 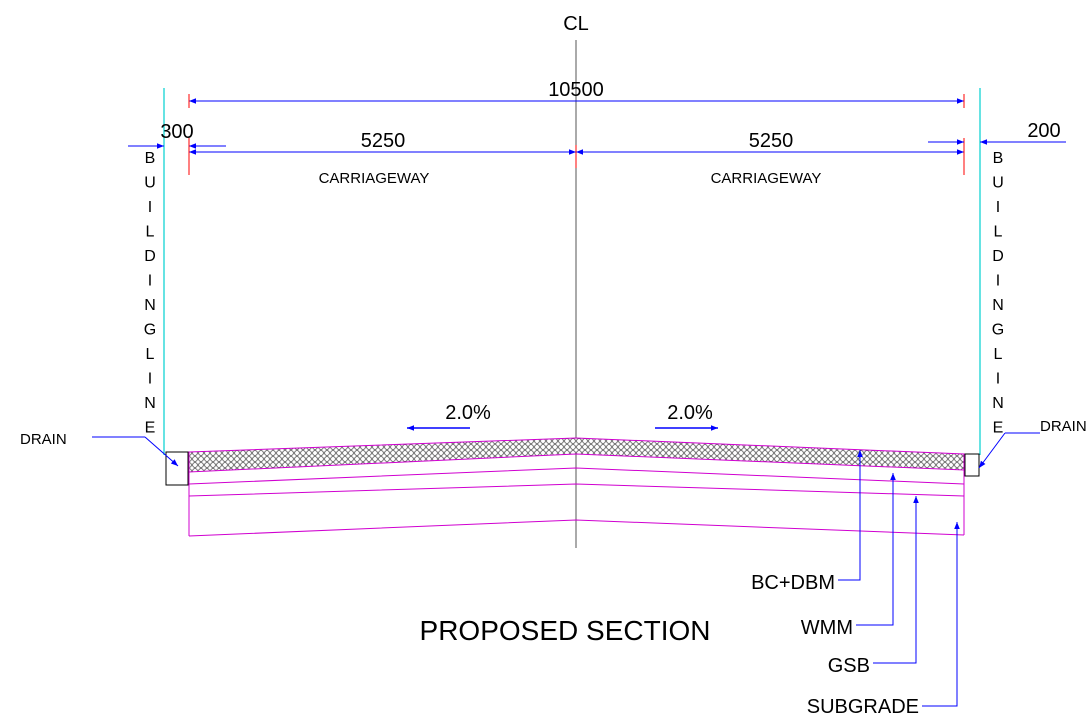 What do you see at coordinates (827, 628) in the screenshot?
I see `wmm-label: WMM` at bounding box center [827, 628].